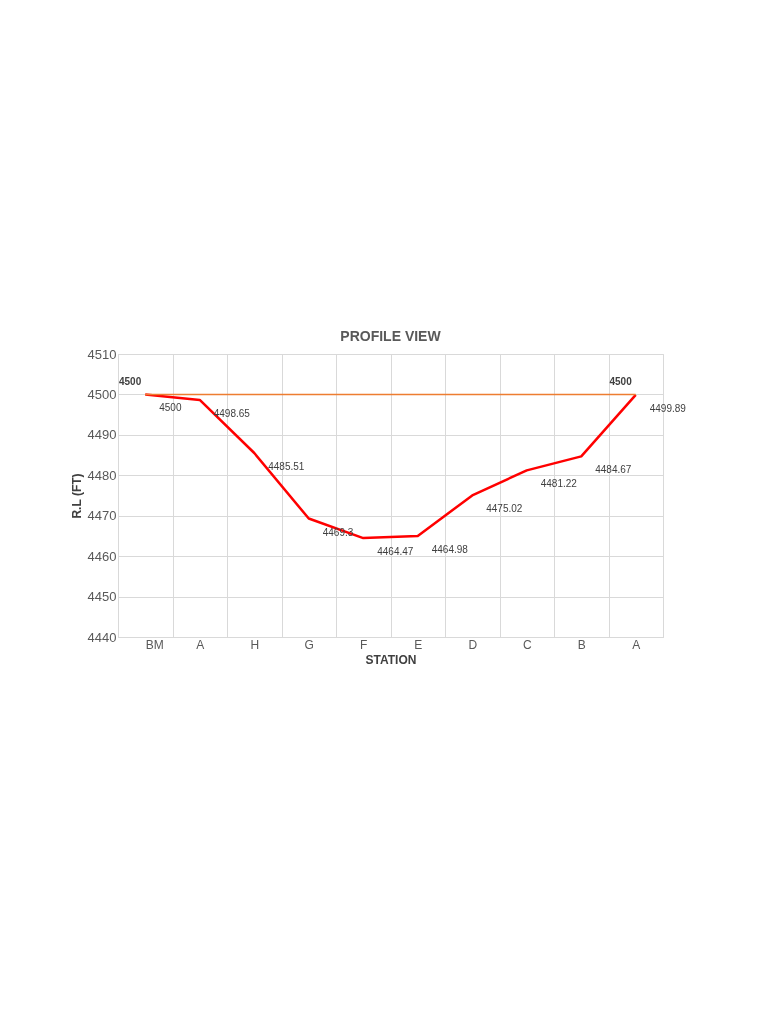 This screenshot has width=768, height=1024. Describe the element at coordinates (391, 659) in the screenshot. I see `x-axis-title: STATION` at that location.